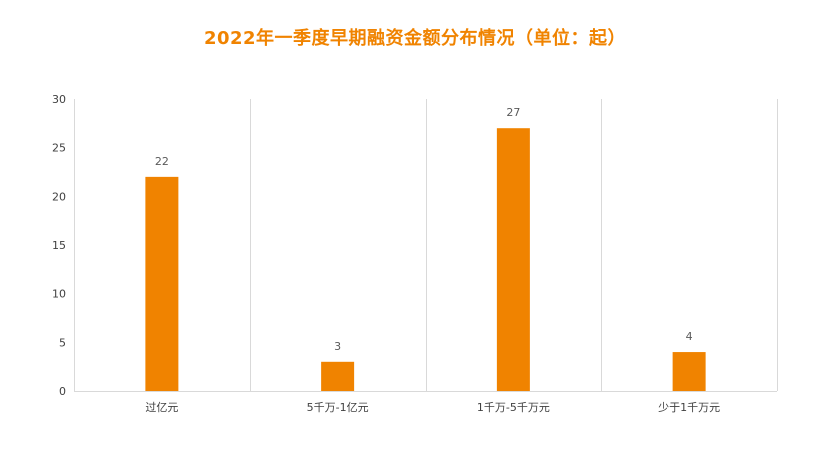 The image size is (830, 459). I want to click on y-tick-label: 15, so click(59, 245).